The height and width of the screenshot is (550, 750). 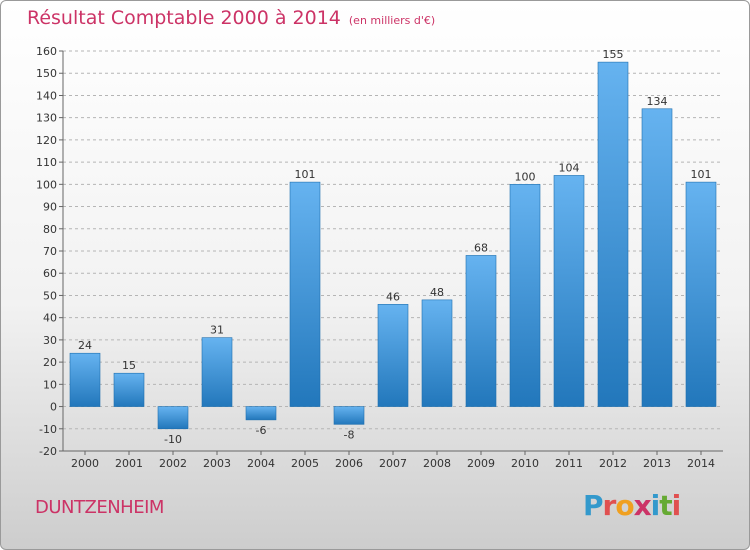 I want to click on bar-2005, so click(x=305, y=294).